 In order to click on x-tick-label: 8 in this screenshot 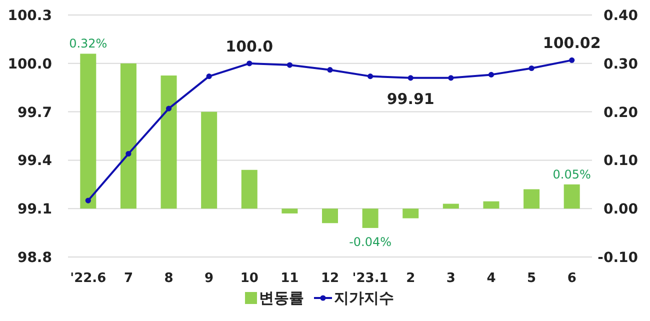, I will do `click(169, 278)`.